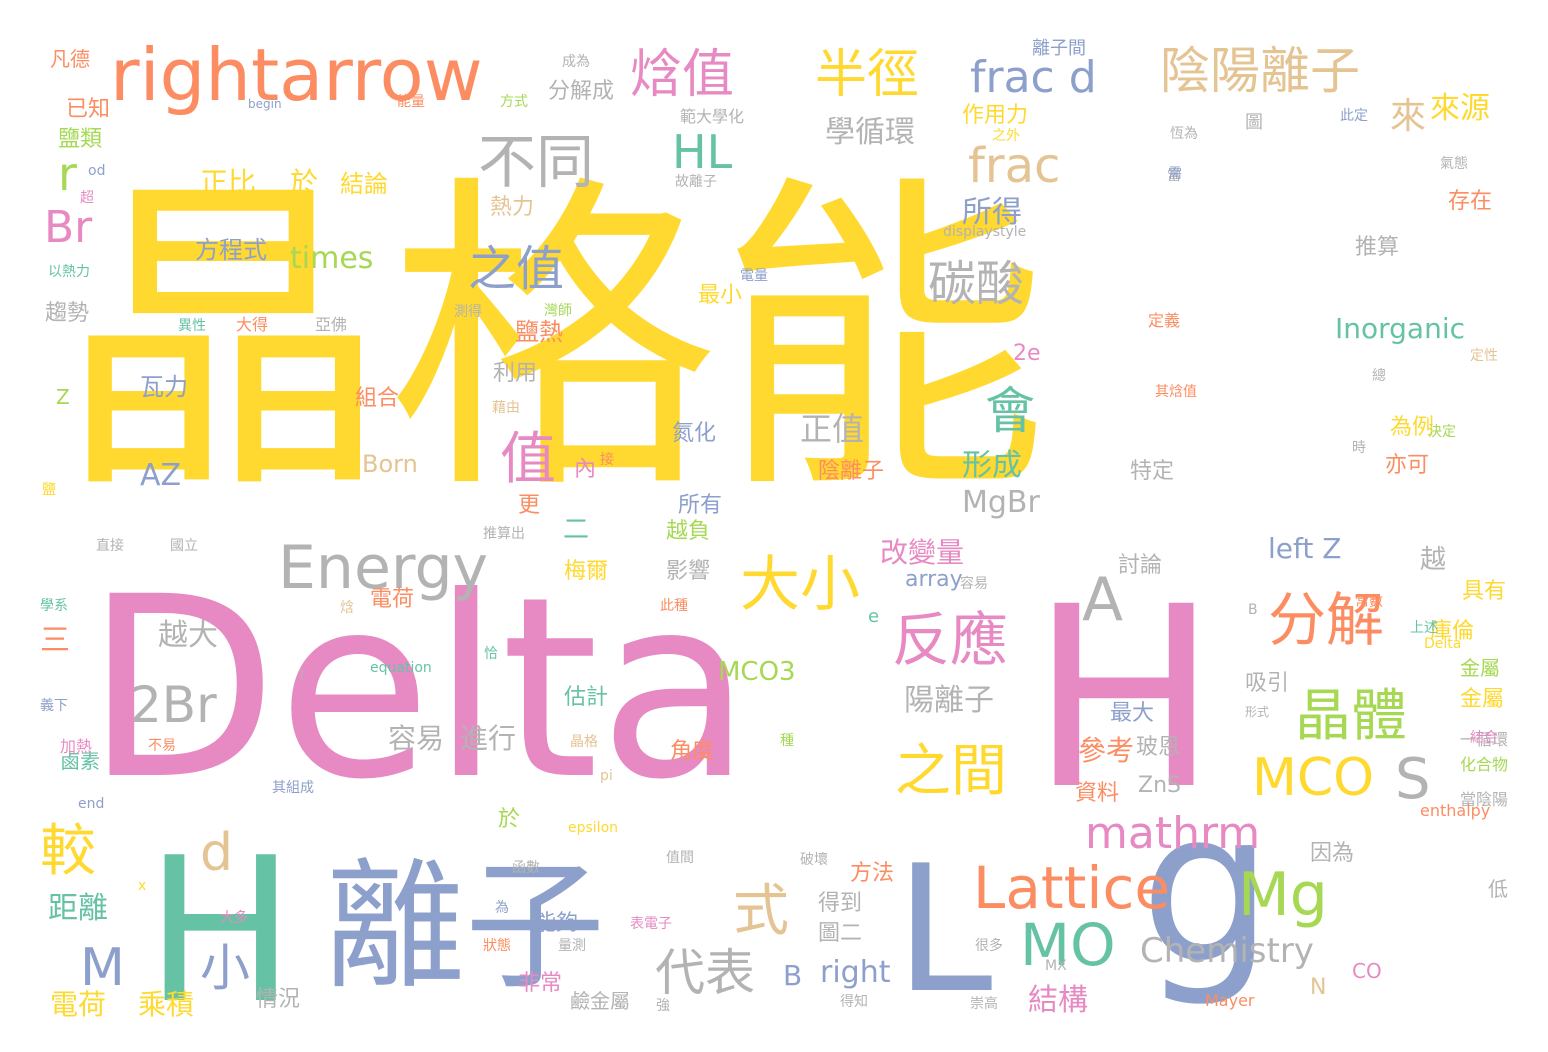 The width and height of the screenshot is (1548, 1052). Describe the element at coordinates (556, 923) in the screenshot. I see `cloud-word: 能夠` at that location.